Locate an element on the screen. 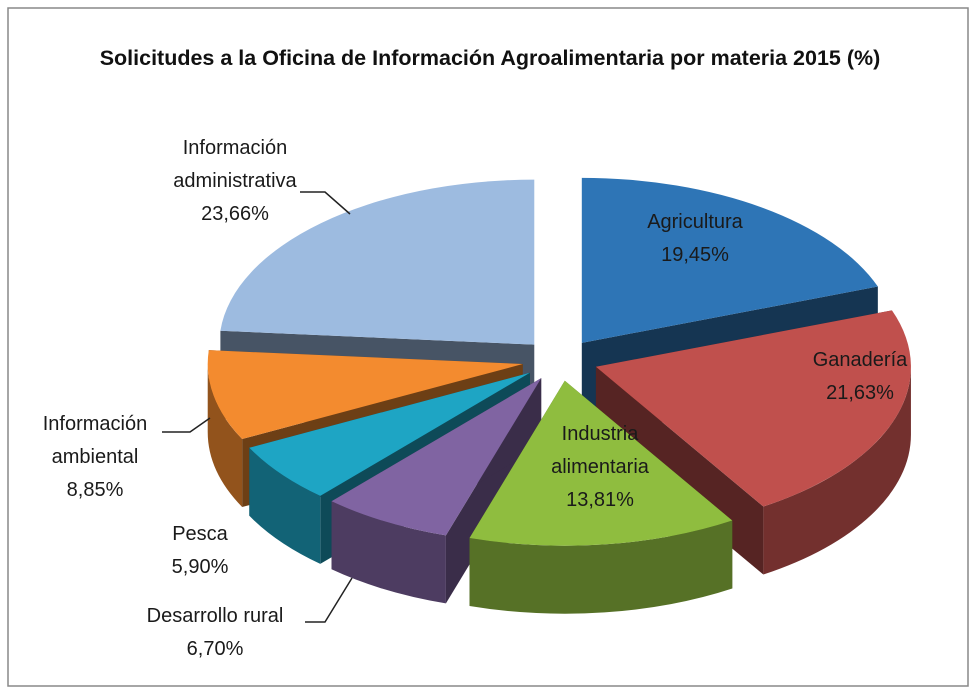 This screenshot has height=695, width=977. data-label: Desarrollo rural 6,70% is located at coordinates (215, 633).